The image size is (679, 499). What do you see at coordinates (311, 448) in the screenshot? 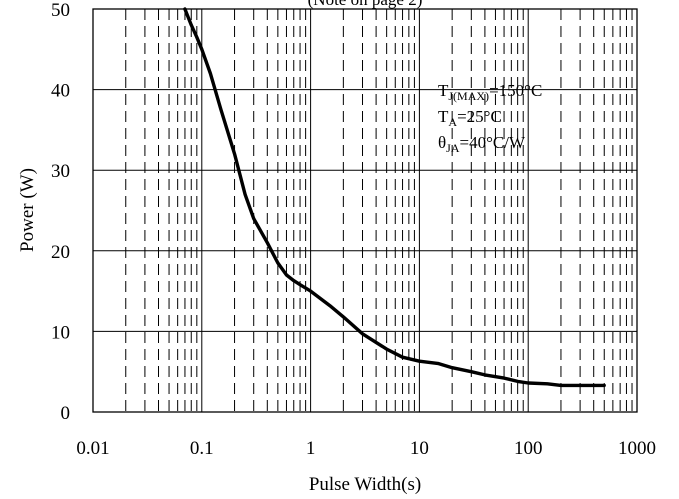
I see `x-tick-label: 1` at bounding box center [311, 448].